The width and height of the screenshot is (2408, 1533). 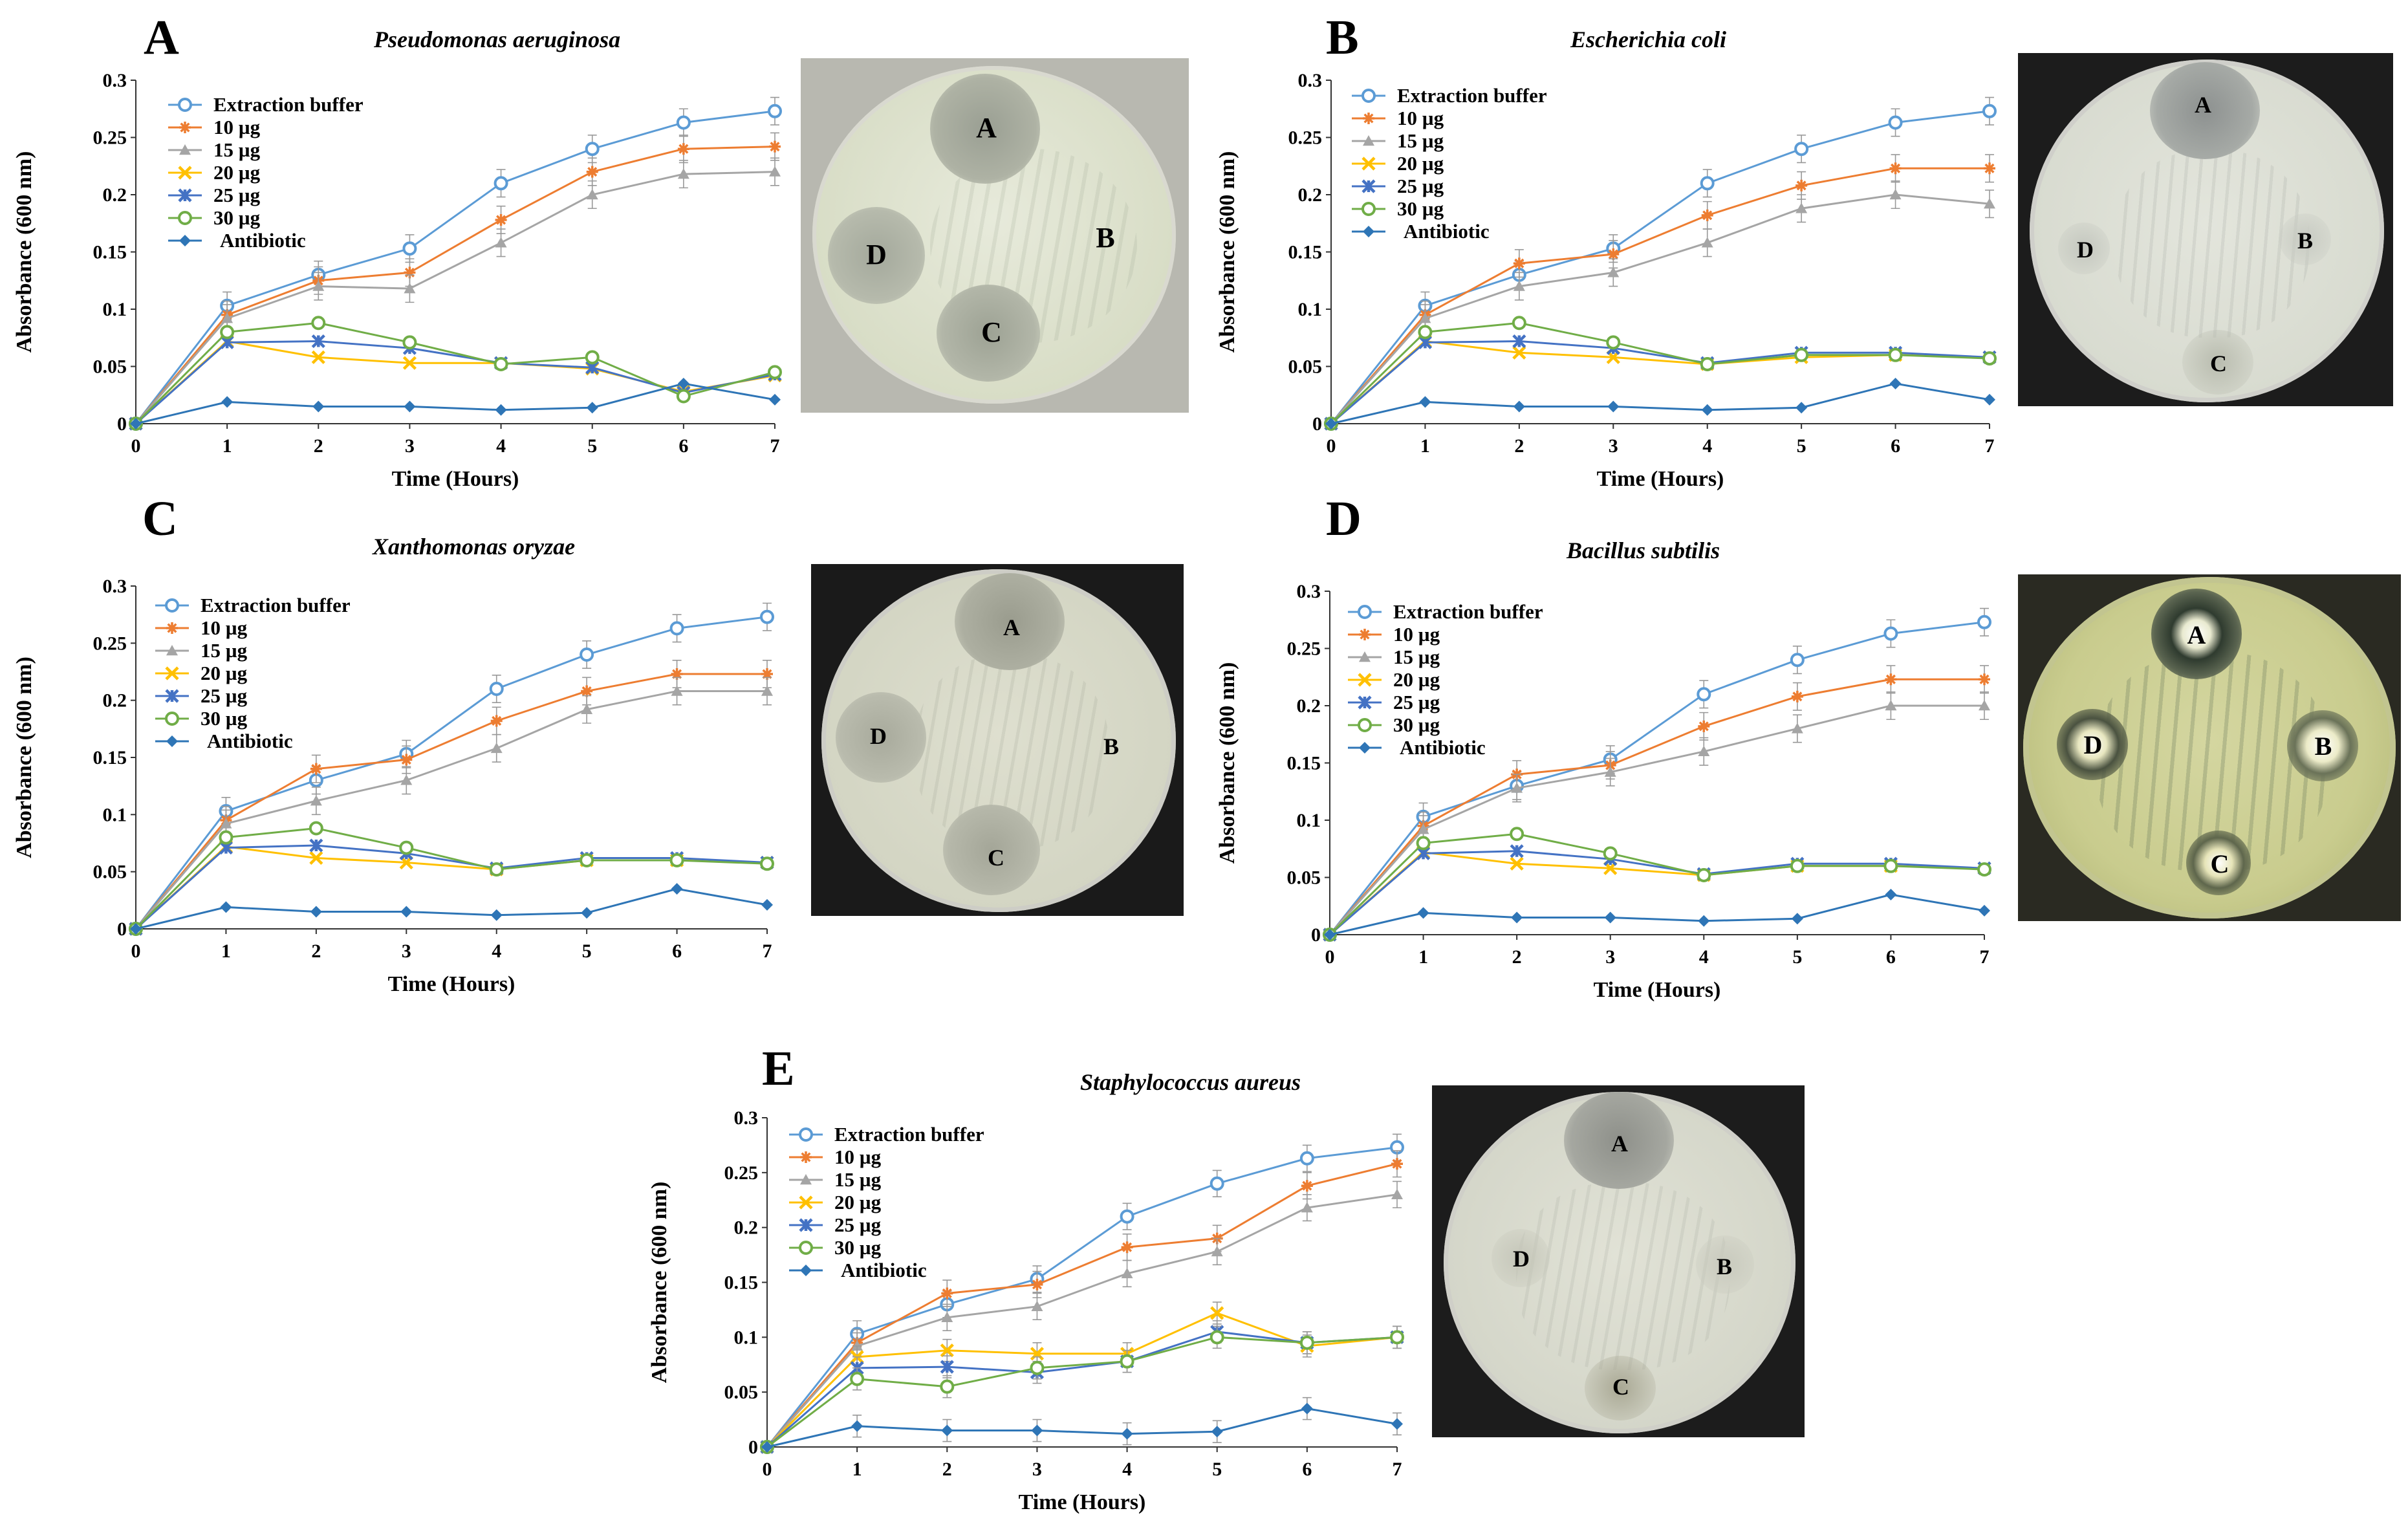 I want to click on plate-label-c: C, so click(x=1620, y=1387).